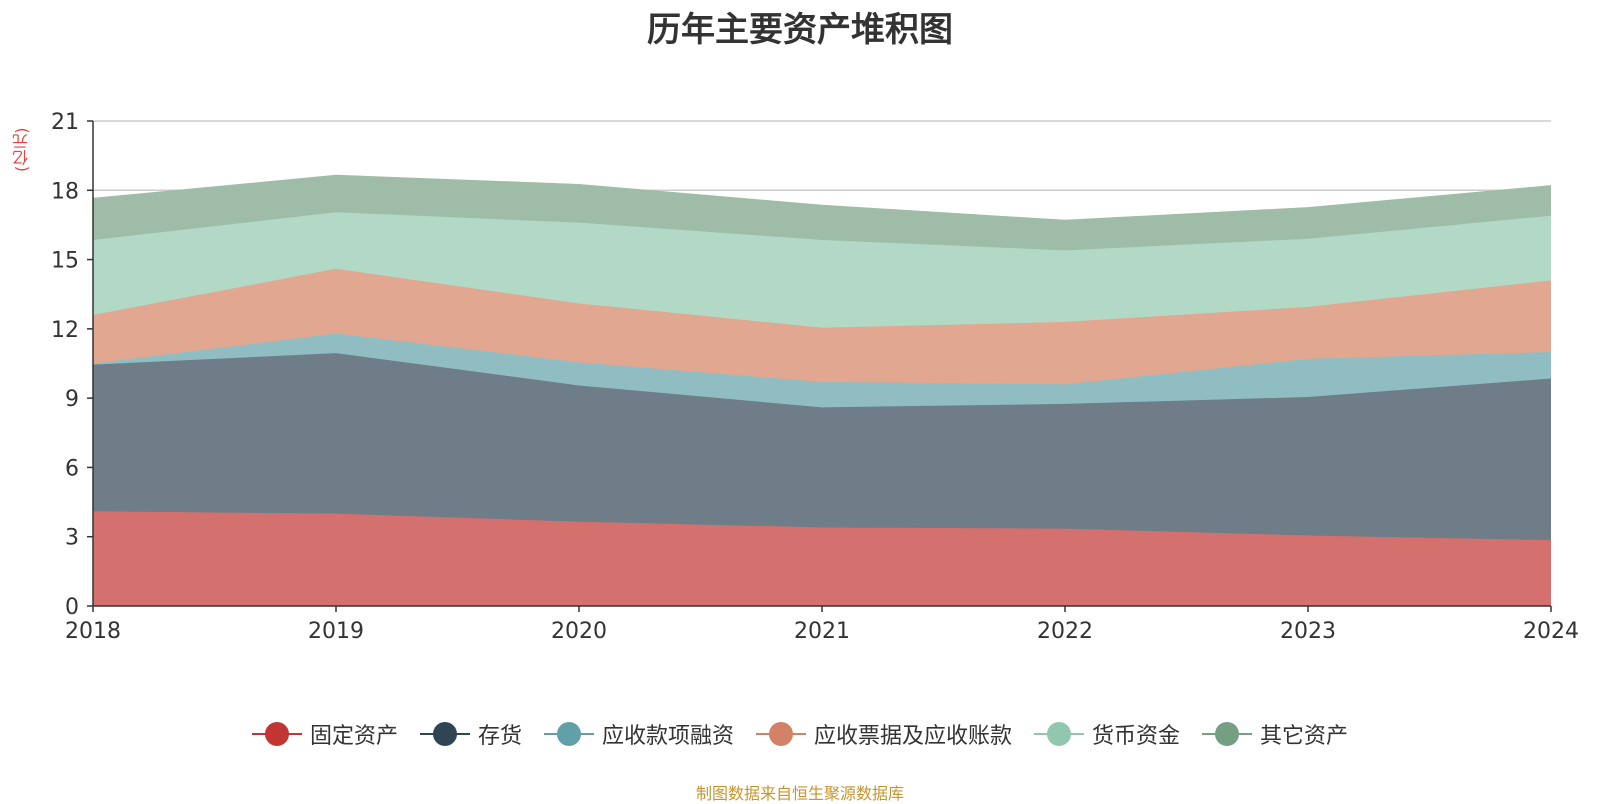 Image resolution: width=1600 pixels, height=804 pixels. What do you see at coordinates (822, 197) in the screenshot?
I see `area-series-6-edge` at bounding box center [822, 197].